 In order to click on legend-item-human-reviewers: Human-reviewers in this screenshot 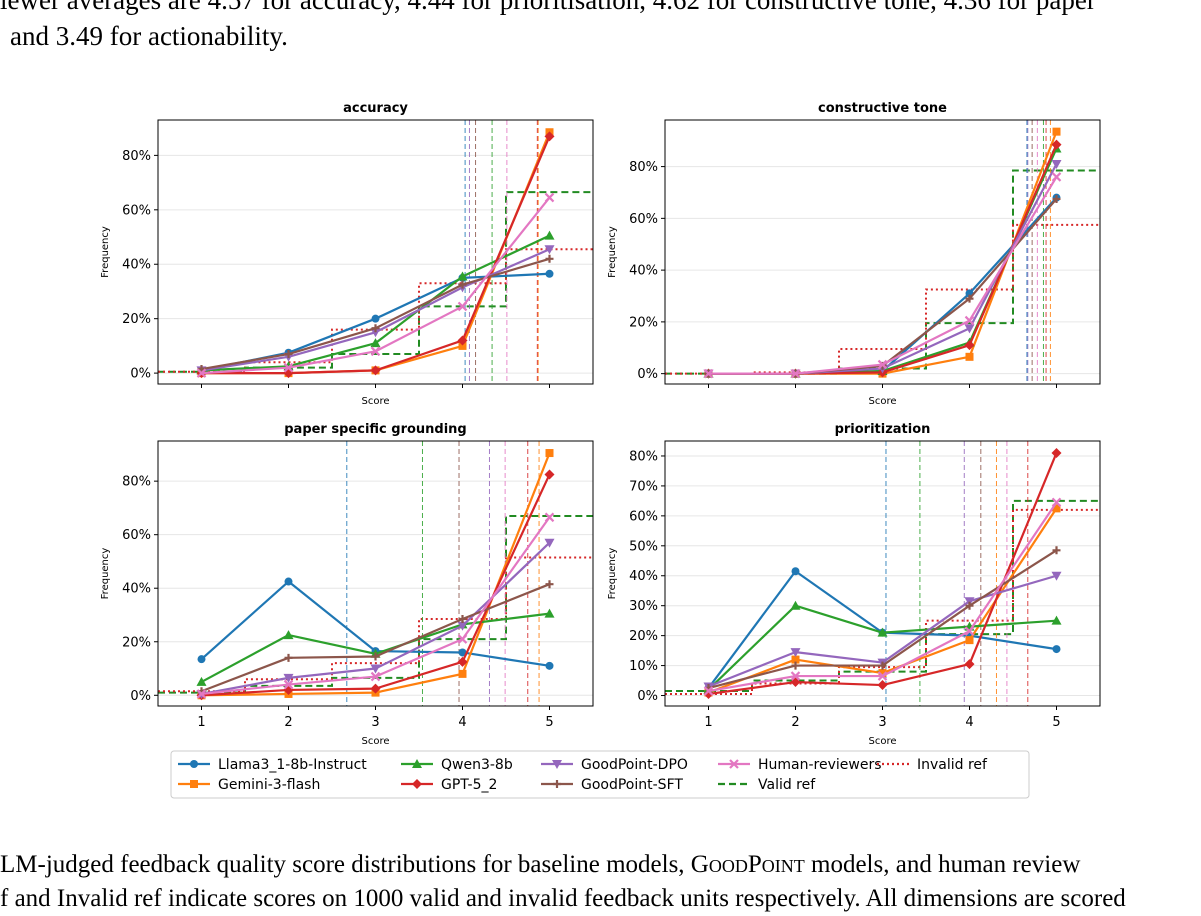, I will do `click(800, 765)`.